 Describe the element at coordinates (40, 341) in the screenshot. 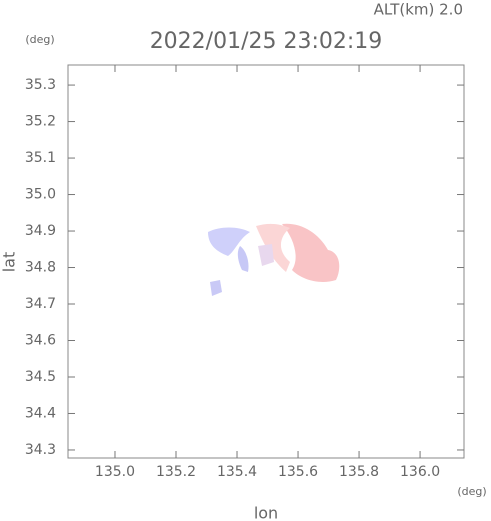

I see `y-tick-label: 34.6` at that location.